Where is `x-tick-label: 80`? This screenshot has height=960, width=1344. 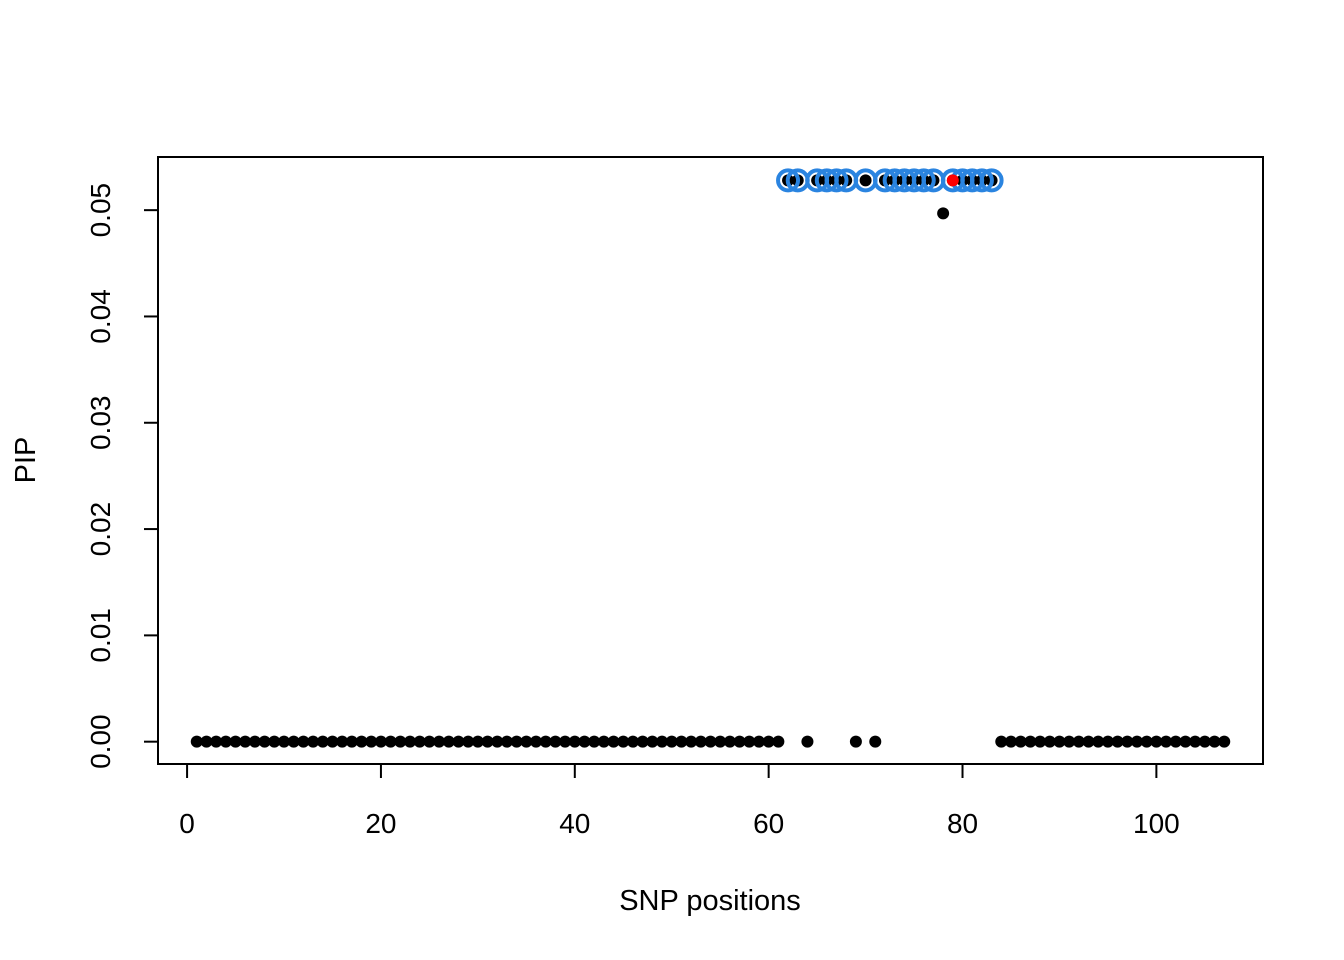
x-tick-label: 80 is located at coordinates (962, 823).